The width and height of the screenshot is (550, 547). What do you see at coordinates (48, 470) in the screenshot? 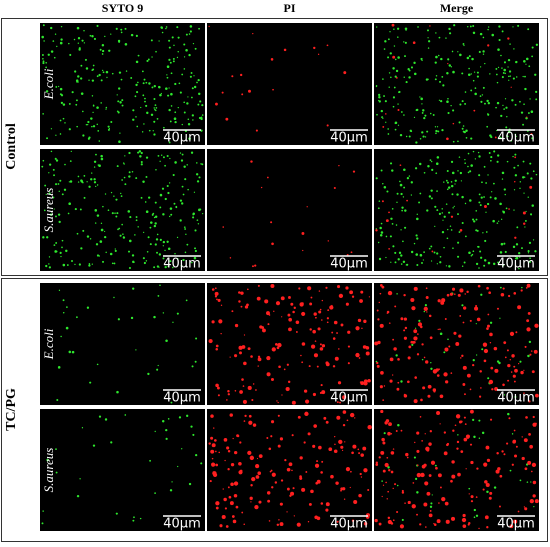
I see `row-label: S.aureus` at bounding box center [48, 470].